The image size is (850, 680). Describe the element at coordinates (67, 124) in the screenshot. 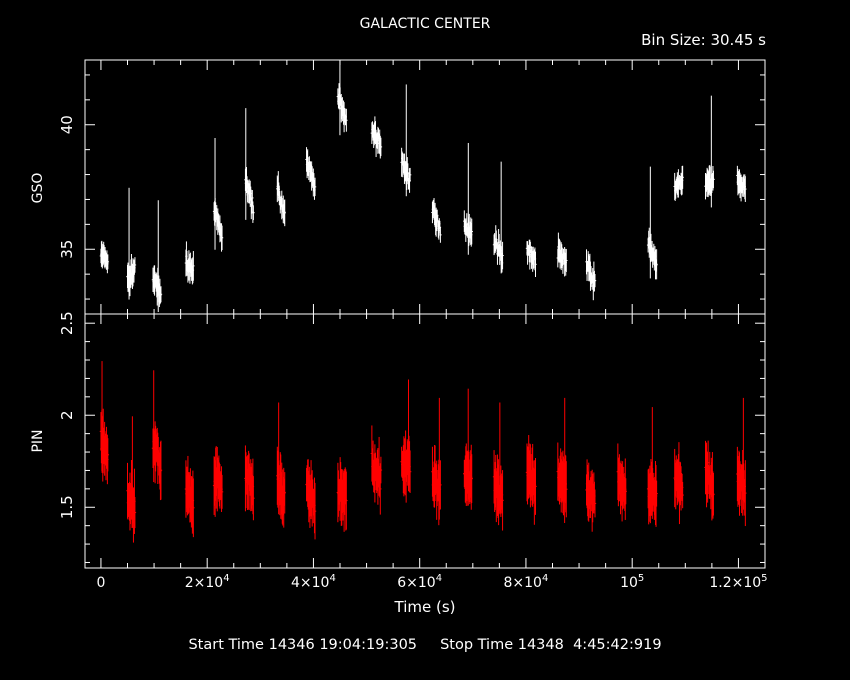

I see `gso-y-tick-label: 40` at that location.